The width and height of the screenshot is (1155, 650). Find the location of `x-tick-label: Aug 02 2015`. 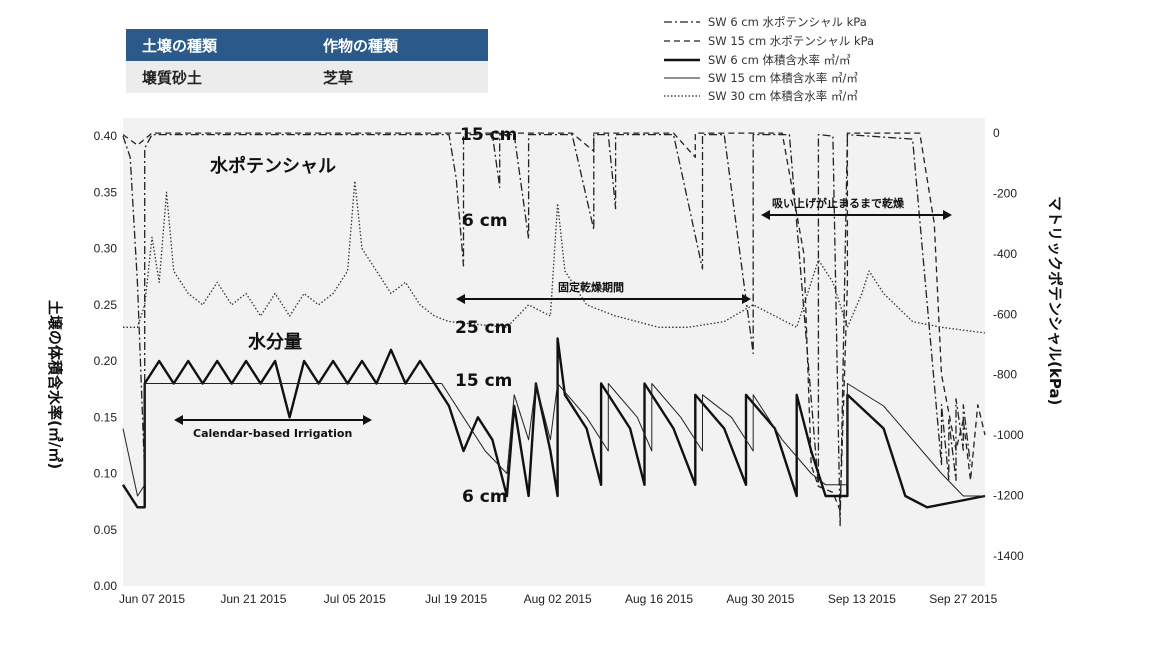

x-tick-label: Aug 02 2015 is located at coordinates (558, 599).